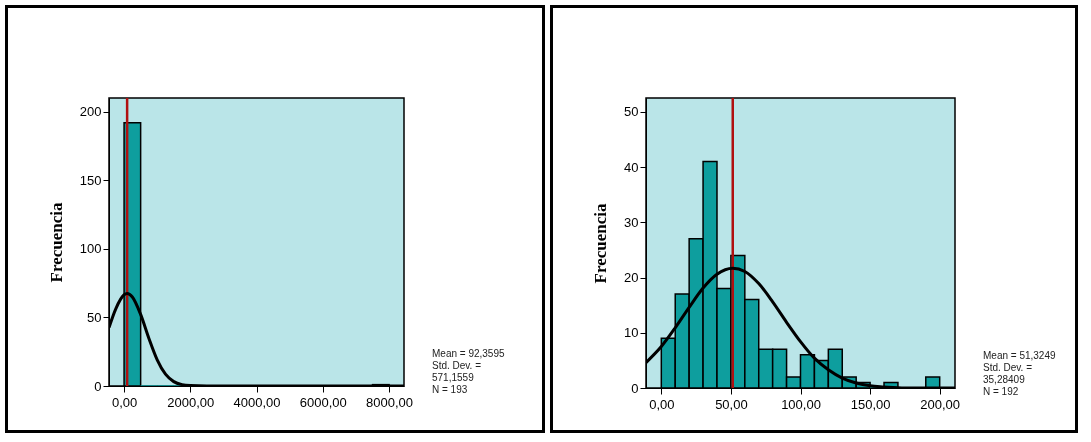  I want to click on x-tick-label: 2000,00, so click(191, 402).